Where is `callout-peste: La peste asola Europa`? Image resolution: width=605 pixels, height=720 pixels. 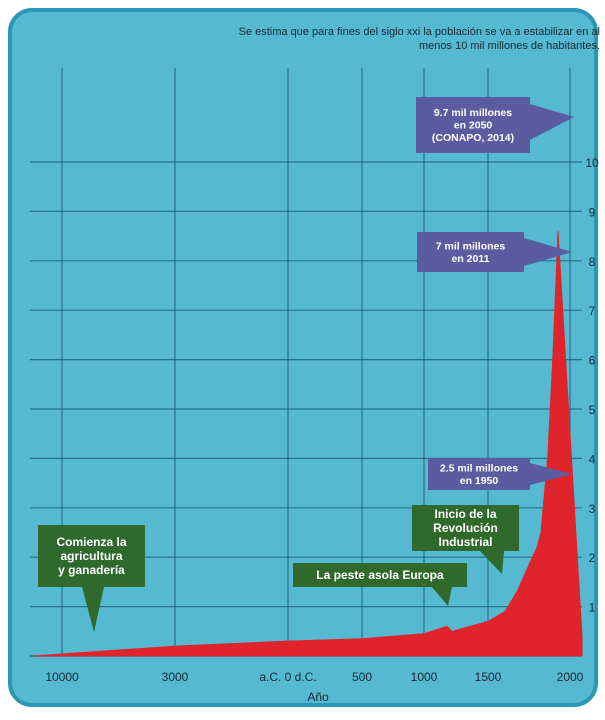 callout-peste: La peste asola Europa is located at coordinates (380, 584).